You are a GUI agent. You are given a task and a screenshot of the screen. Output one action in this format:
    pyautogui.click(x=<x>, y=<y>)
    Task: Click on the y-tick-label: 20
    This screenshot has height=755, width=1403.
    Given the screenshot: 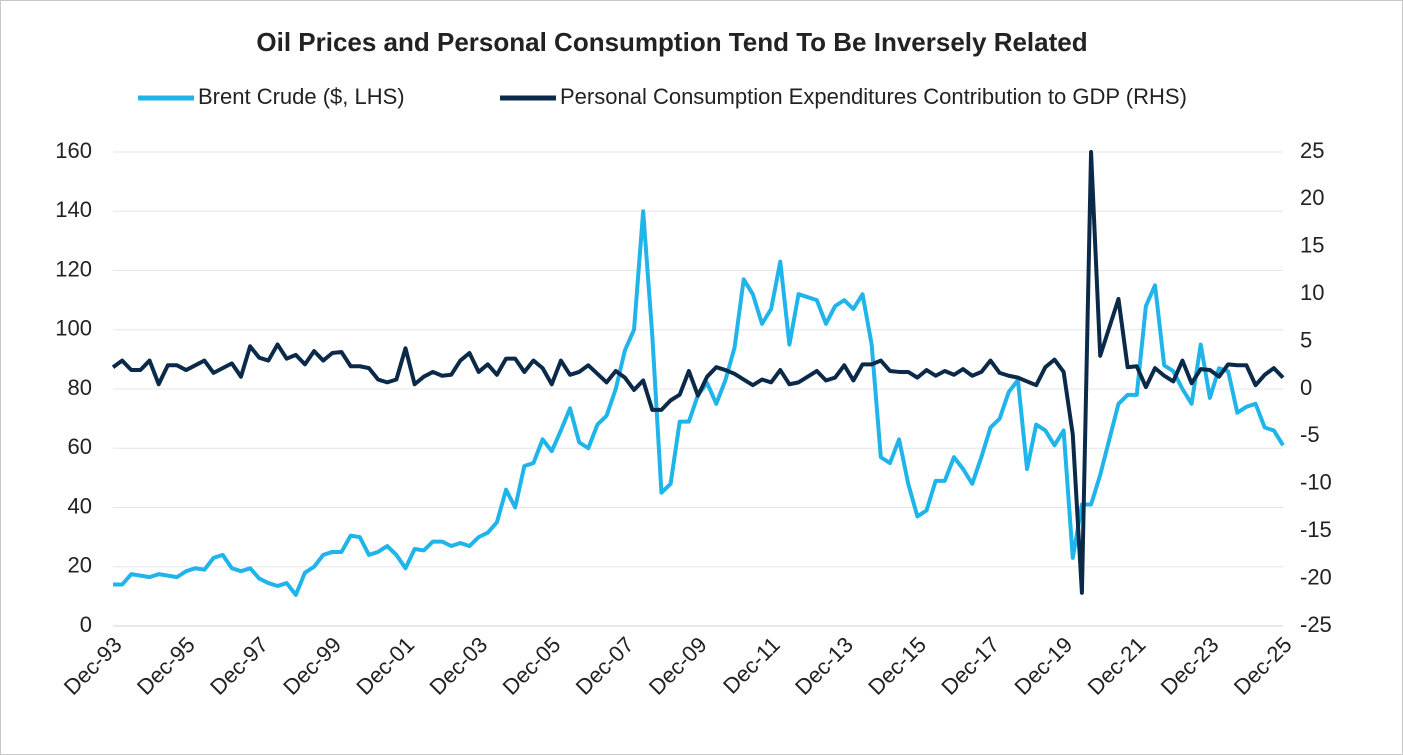 What is the action you would take?
    pyautogui.click(x=80, y=565)
    